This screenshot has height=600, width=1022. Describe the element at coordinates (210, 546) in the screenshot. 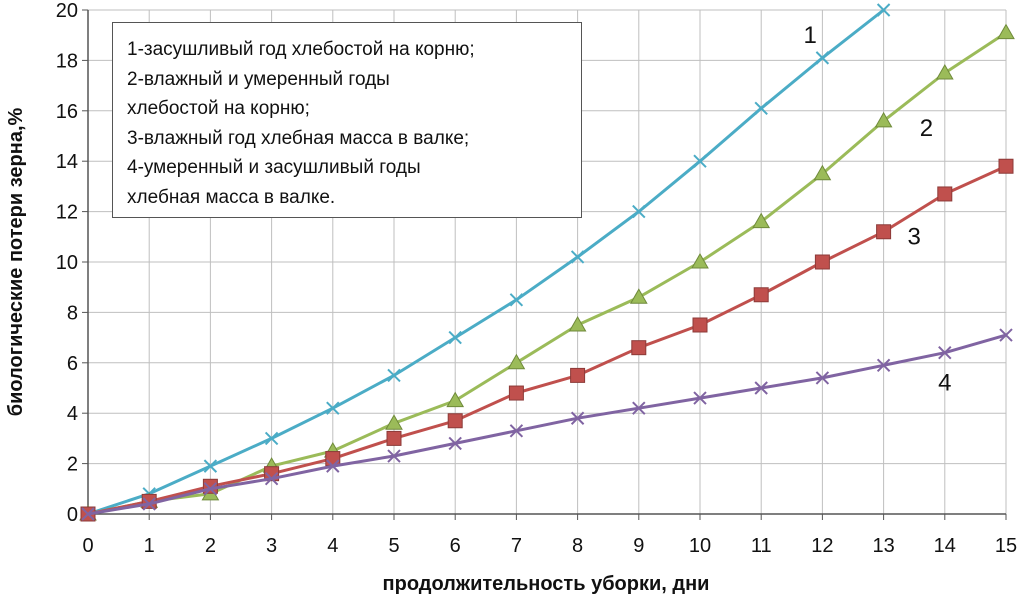

I see `x-tick-label: 2` at that location.